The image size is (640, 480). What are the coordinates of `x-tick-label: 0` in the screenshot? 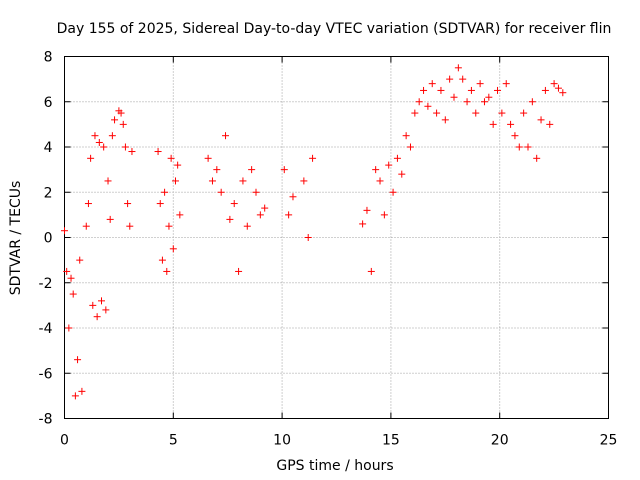 It's located at (64, 441).